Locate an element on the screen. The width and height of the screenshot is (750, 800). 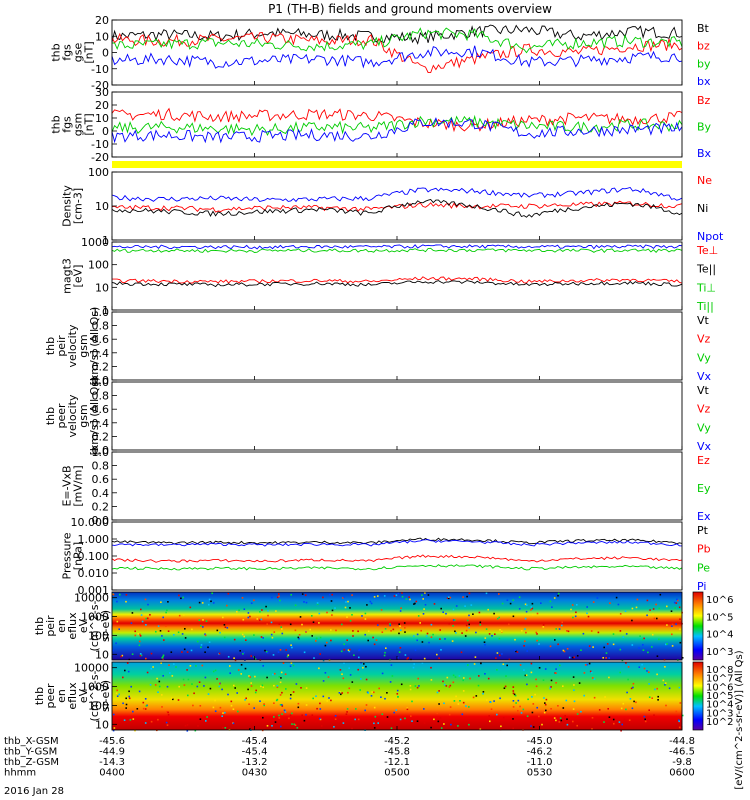
y-label-line: thb is located at coordinates (56, 52).